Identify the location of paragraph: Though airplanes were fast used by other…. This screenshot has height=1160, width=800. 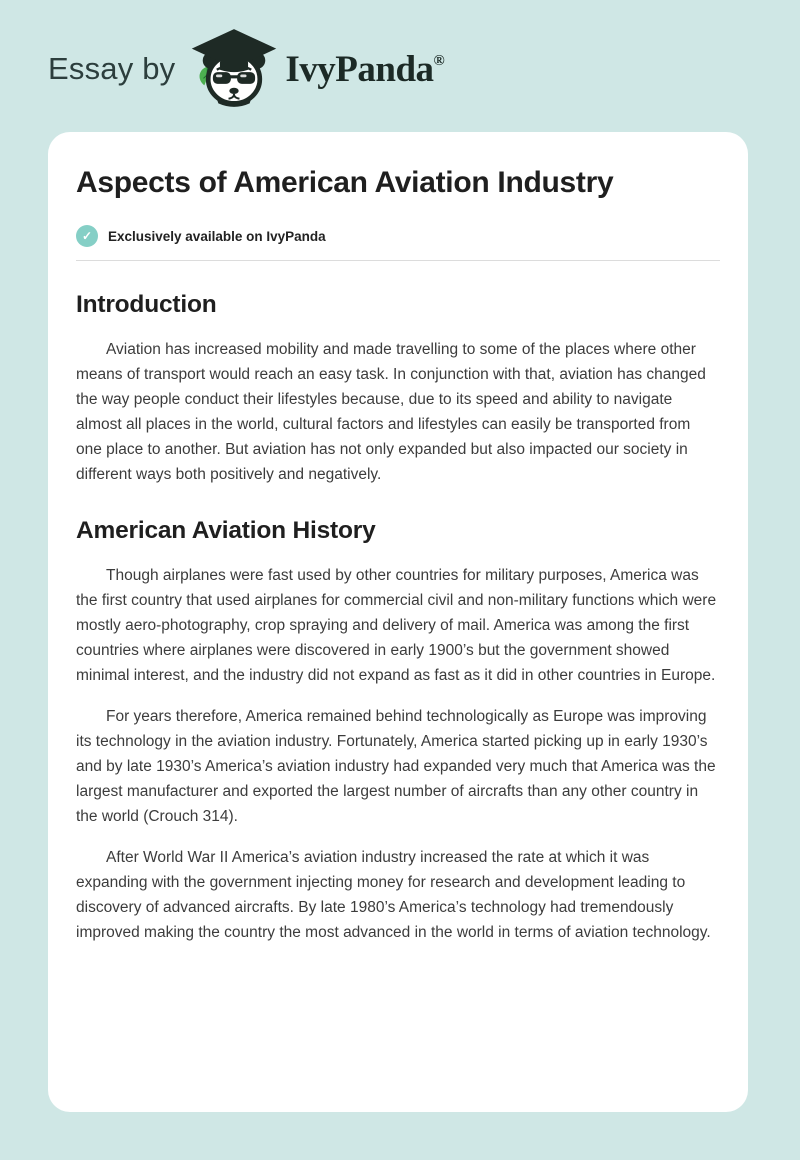
(396, 625).